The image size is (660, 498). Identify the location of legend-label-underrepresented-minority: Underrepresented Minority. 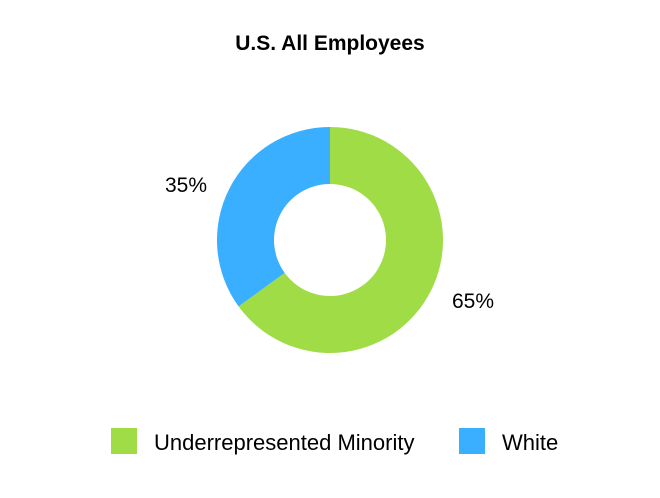
(284, 442).